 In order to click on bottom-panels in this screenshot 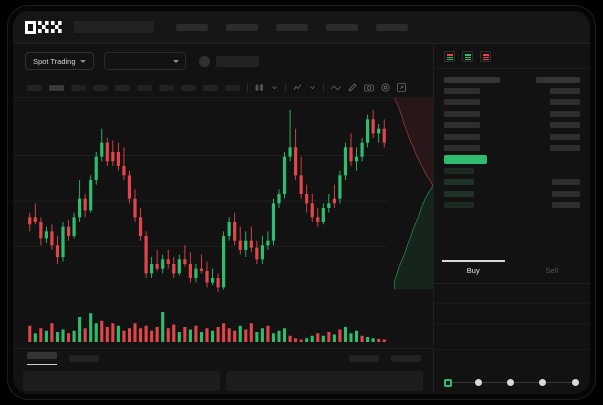, I will do `click(223, 382)`.